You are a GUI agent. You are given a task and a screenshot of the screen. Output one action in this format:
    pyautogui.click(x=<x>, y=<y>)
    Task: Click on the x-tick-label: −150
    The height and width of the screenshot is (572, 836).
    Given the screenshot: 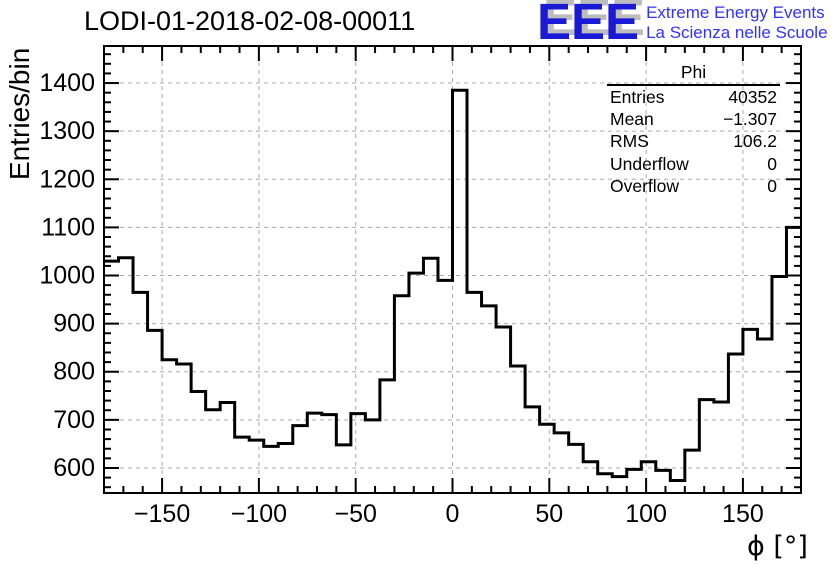 What is the action you would take?
    pyautogui.click(x=162, y=514)
    